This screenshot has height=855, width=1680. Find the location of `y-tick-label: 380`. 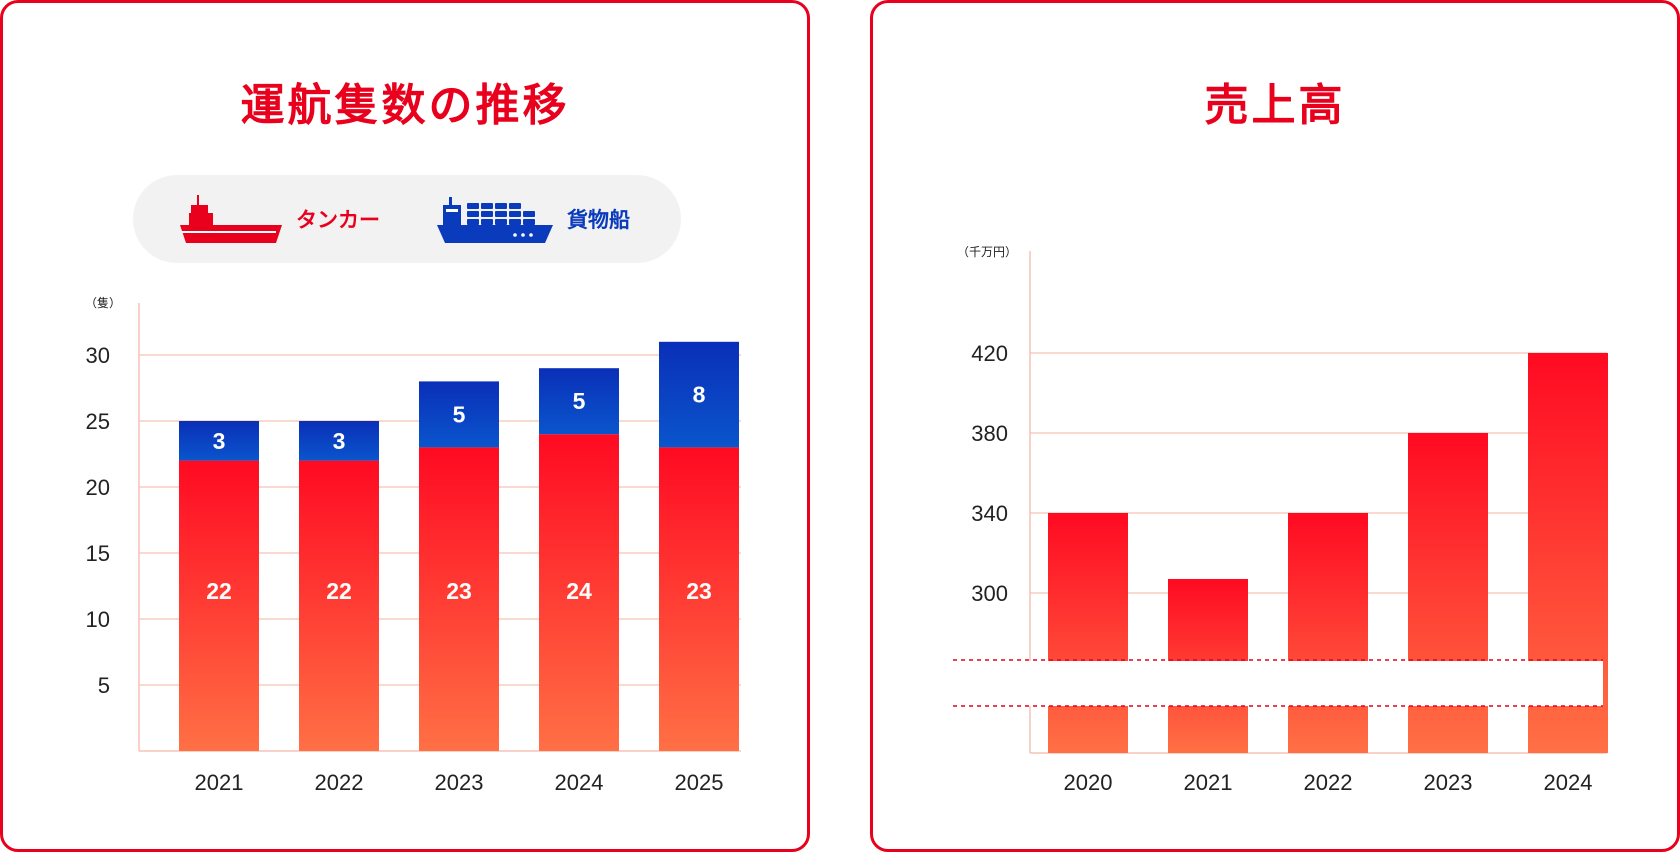

y-tick-label: 380 is located at coordinates (989, 433).